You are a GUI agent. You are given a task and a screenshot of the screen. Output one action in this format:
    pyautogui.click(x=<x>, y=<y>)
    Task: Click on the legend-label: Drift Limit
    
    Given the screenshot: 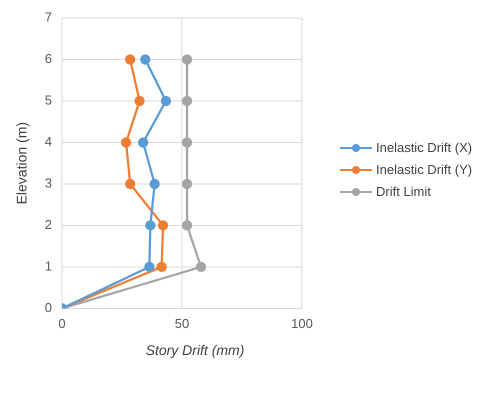 What is the action you would take?
    pyautogui.click(x=403, y=191)
    